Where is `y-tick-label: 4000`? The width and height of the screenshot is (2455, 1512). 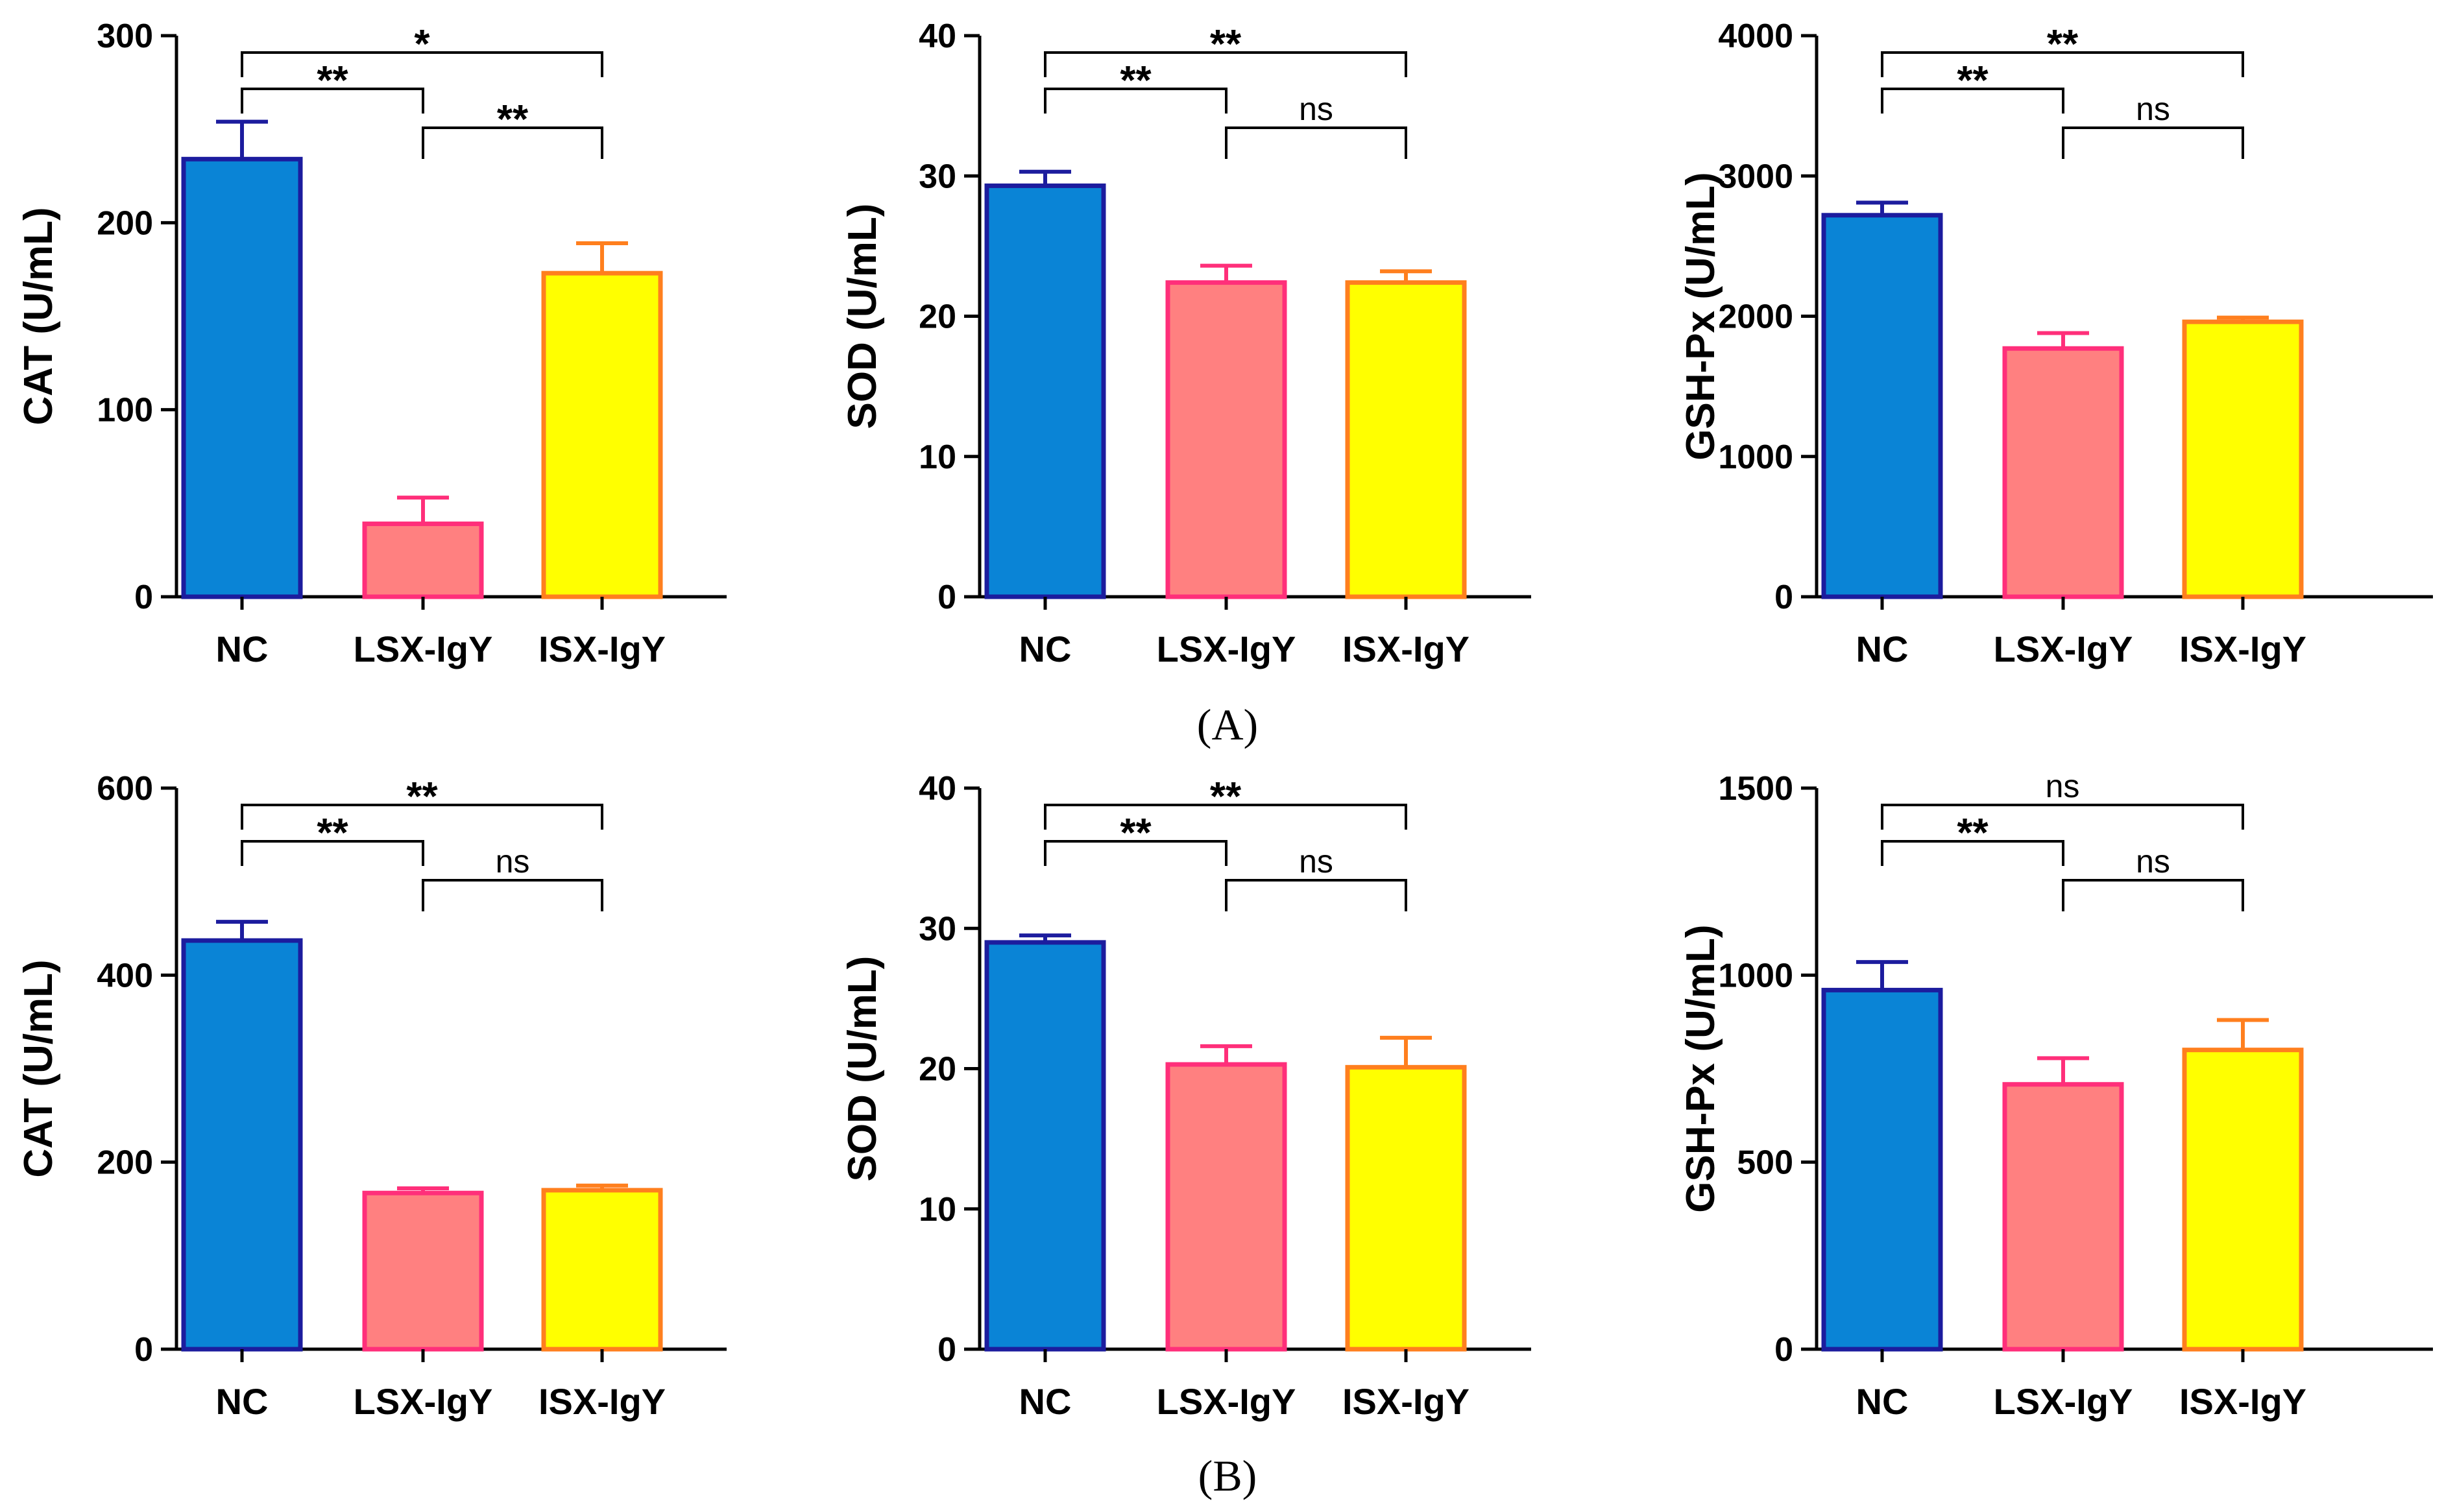 y-tick-label: 4000 is located at coordinates (1755, 37).